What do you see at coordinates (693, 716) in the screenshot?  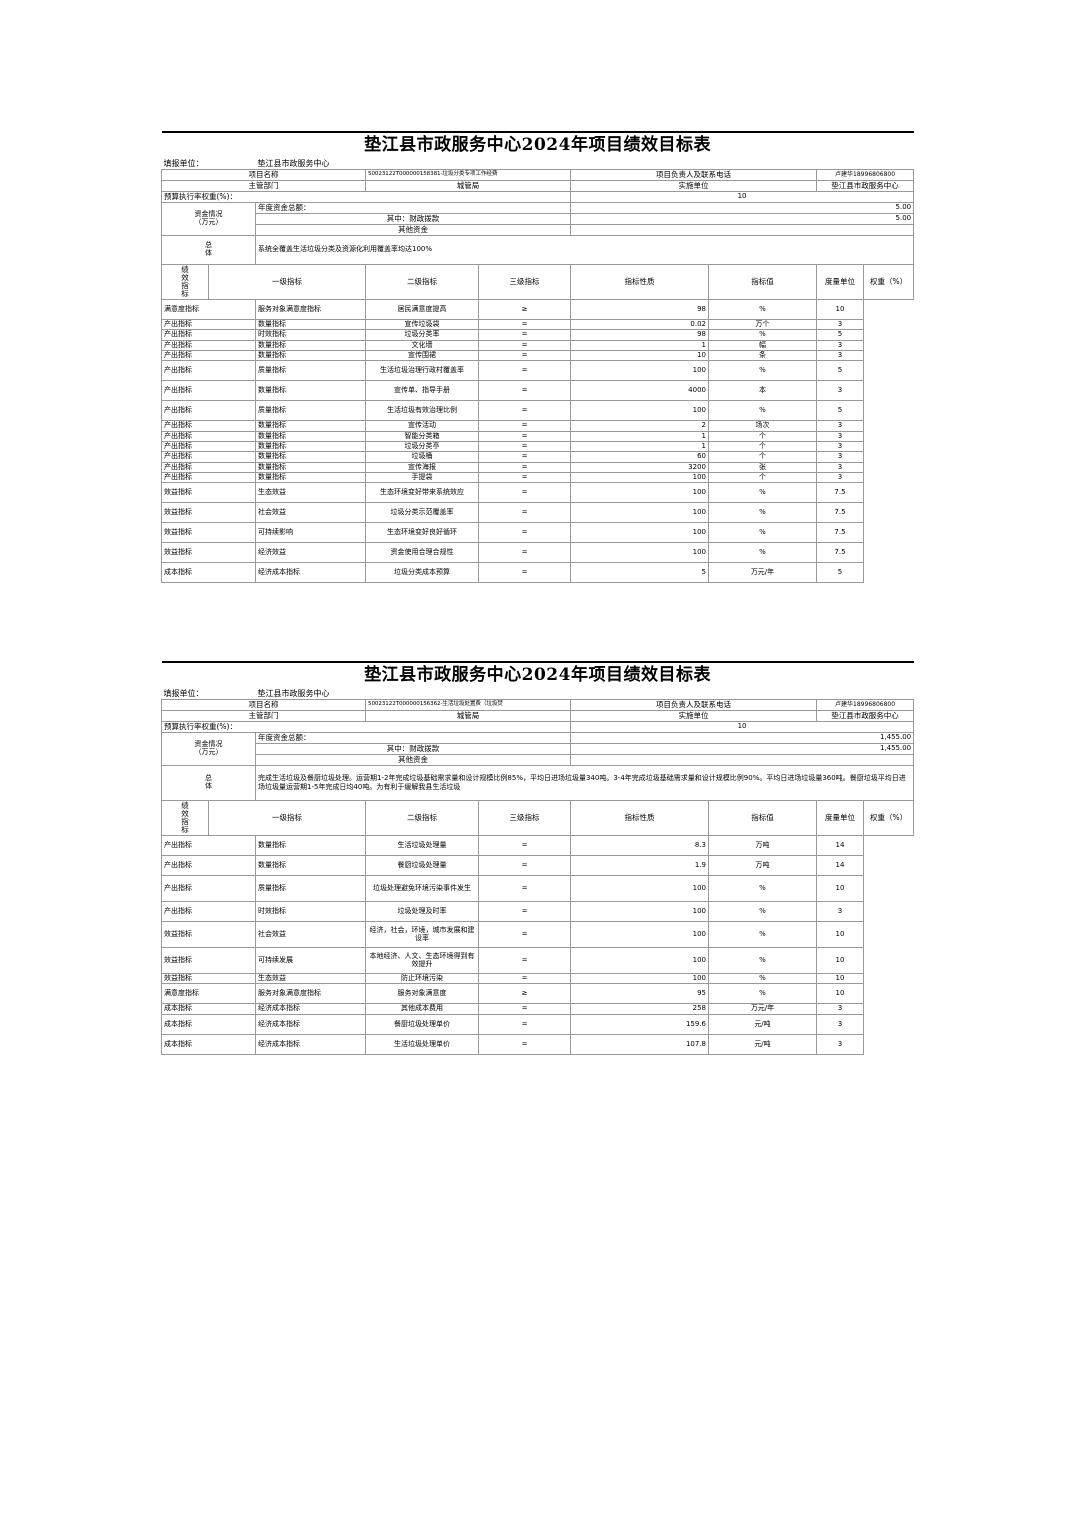 I see `impl-label-2: 实施单位` at bounding box center [693, 716].